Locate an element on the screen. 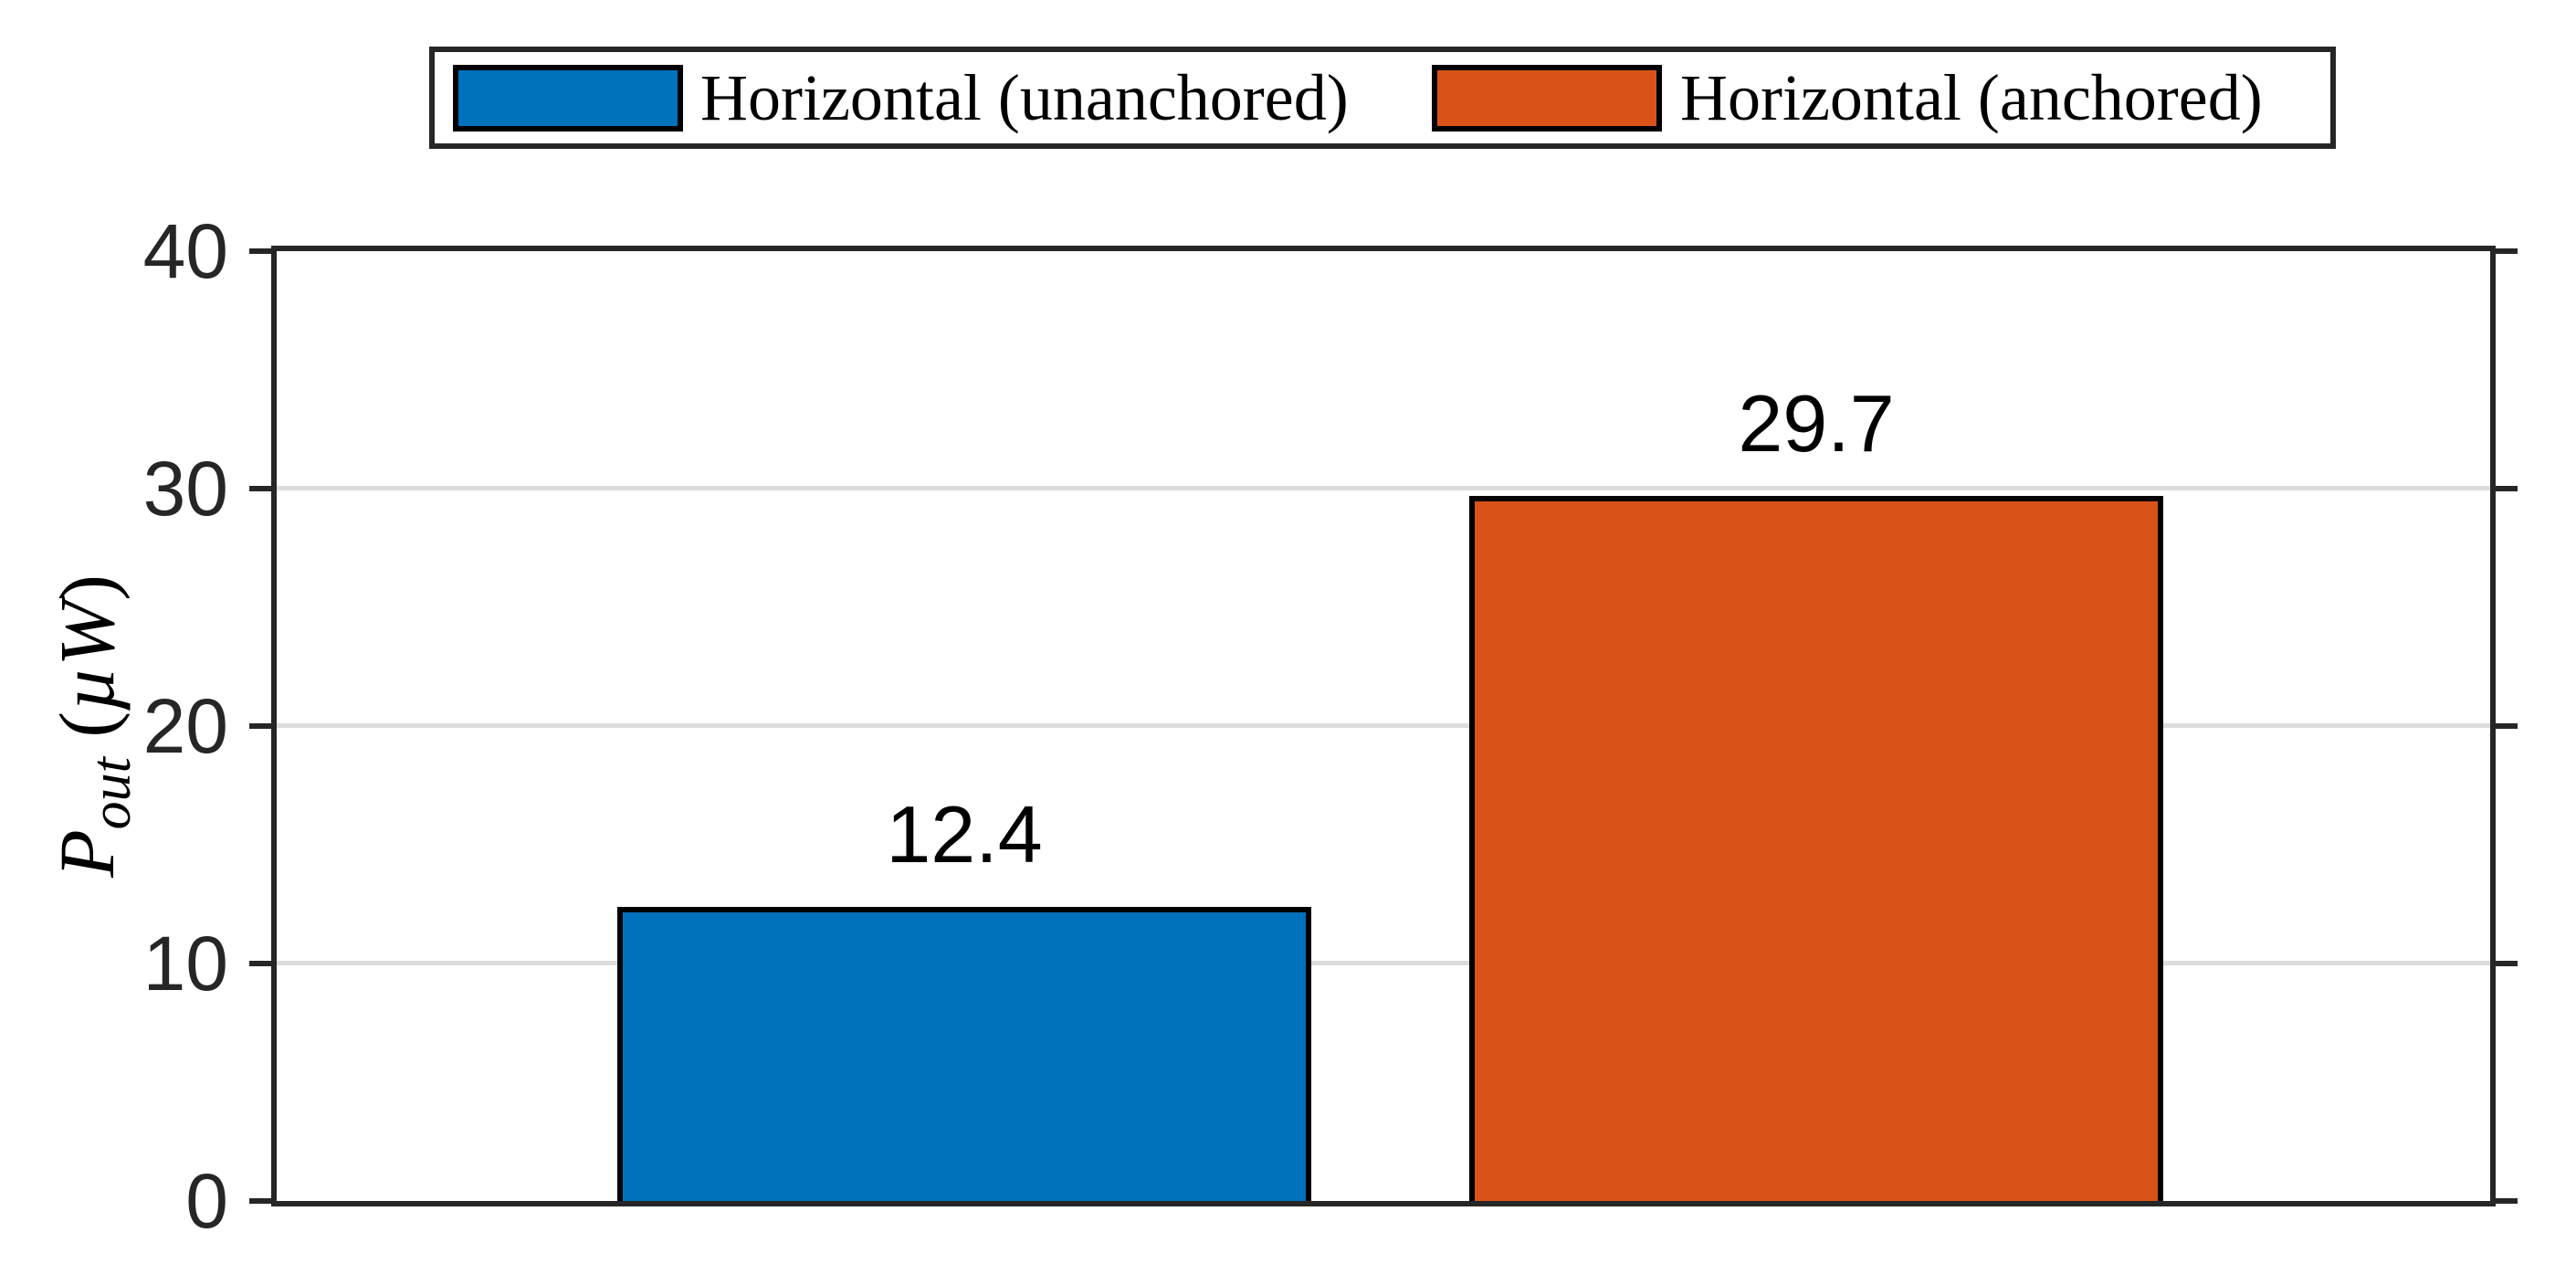 This screenshot has width=2576, height=1264. legend-label-anchored: Horizontal (anchored) is located at coordinates (1971, 97).